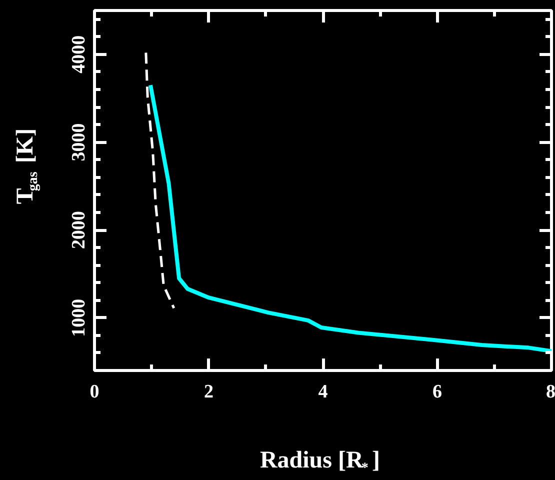 The width and height of the screenshot is (555, 480). What do you see at coordinates (79, 54) in the screenshot?
I see `y-tick-label: 4000` at bounding box center [79, 54].